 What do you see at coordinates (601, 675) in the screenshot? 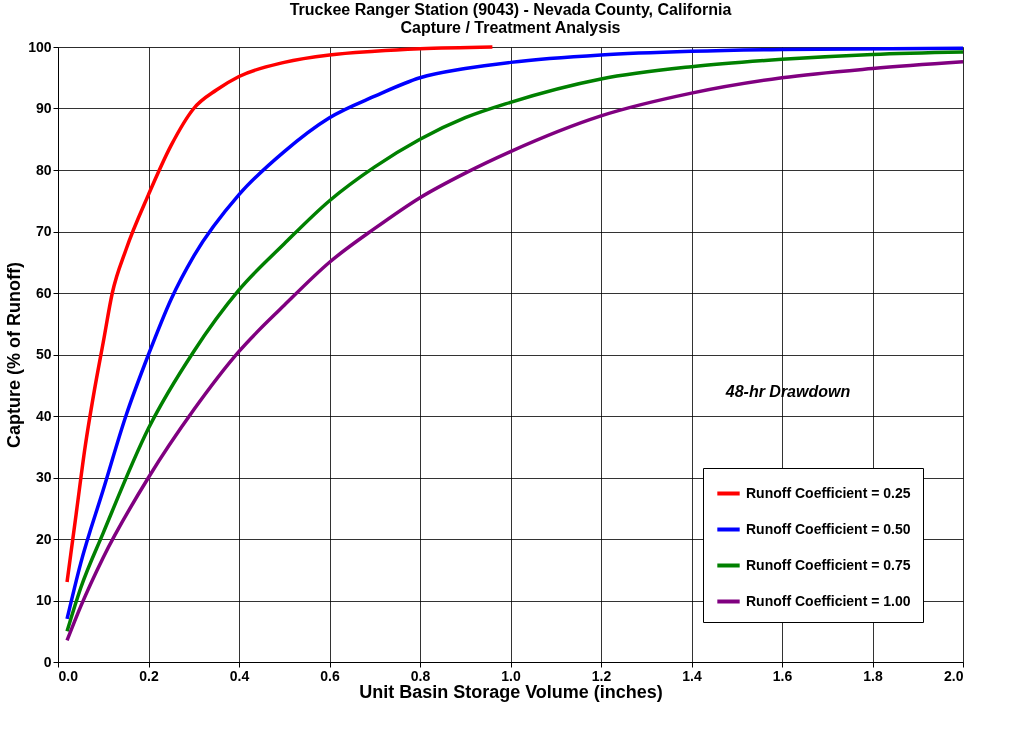
I see `x-tick-label: 1.2` at bounding box center [601, 675].